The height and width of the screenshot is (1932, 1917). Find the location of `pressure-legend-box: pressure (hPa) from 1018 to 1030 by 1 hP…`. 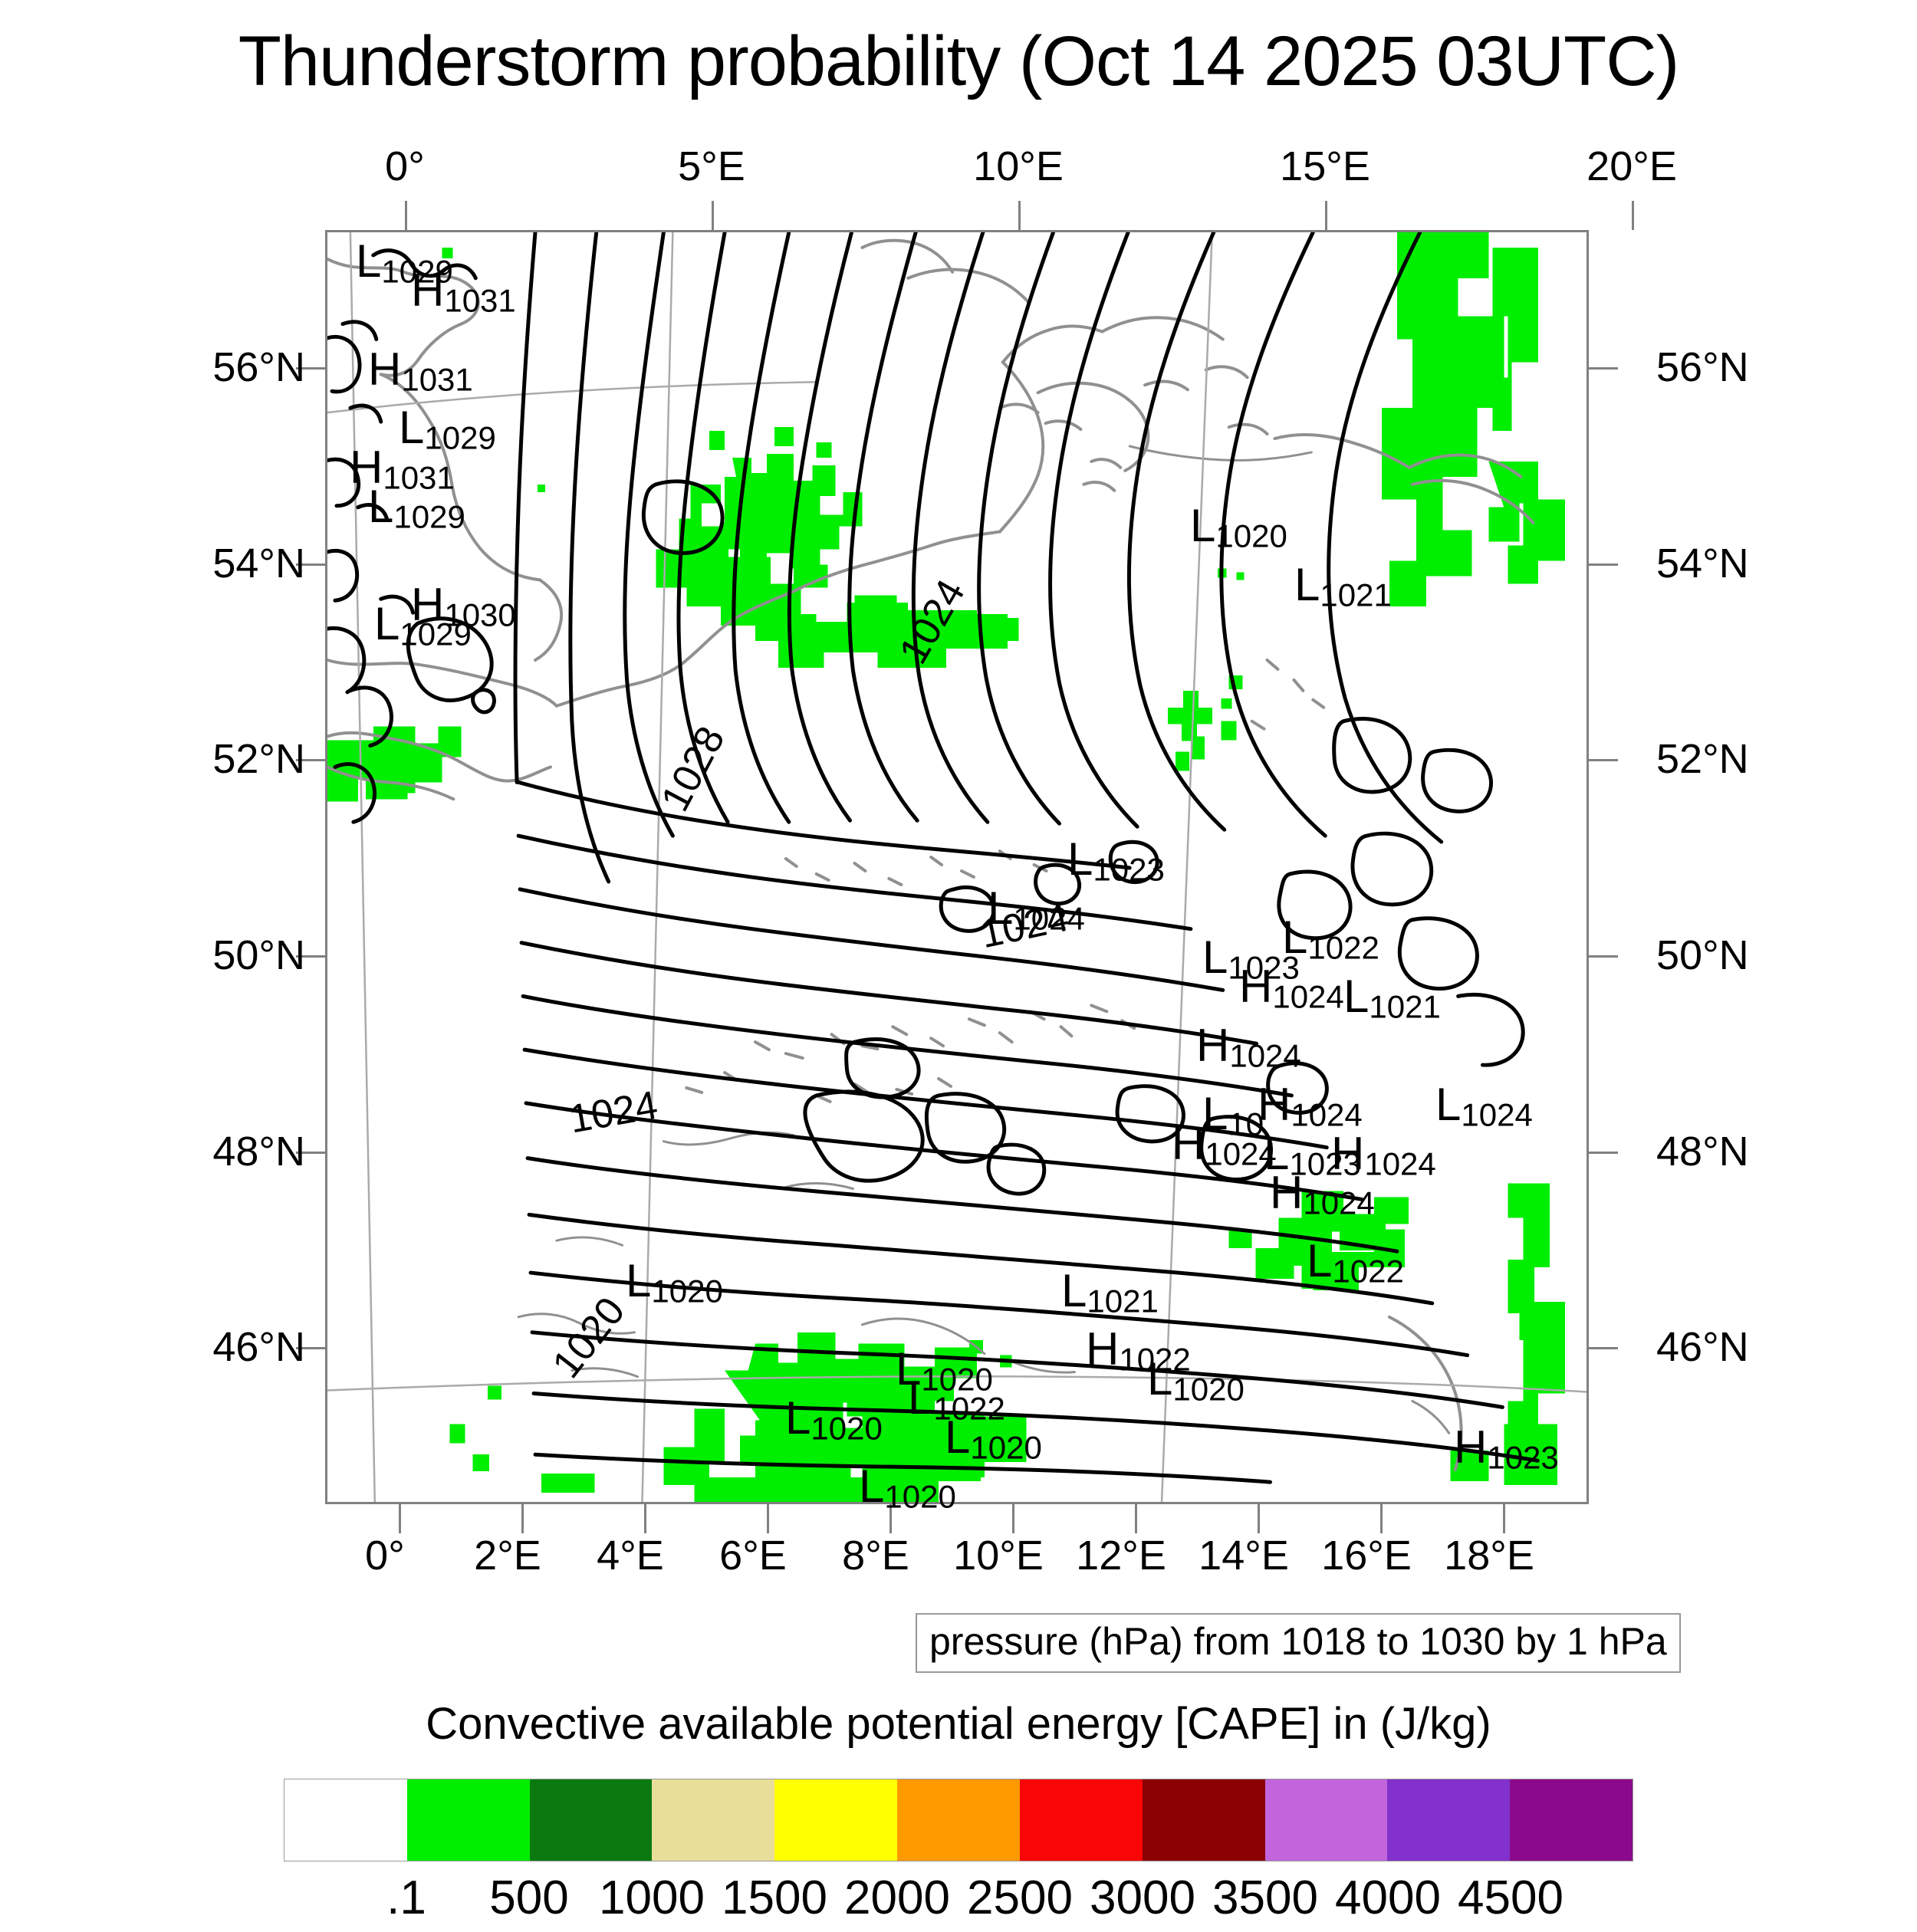

pressure-legend-box: pressure (hPa) from 1018 to 1030 by 1 hP… is located at coordinates (1298, 1643).